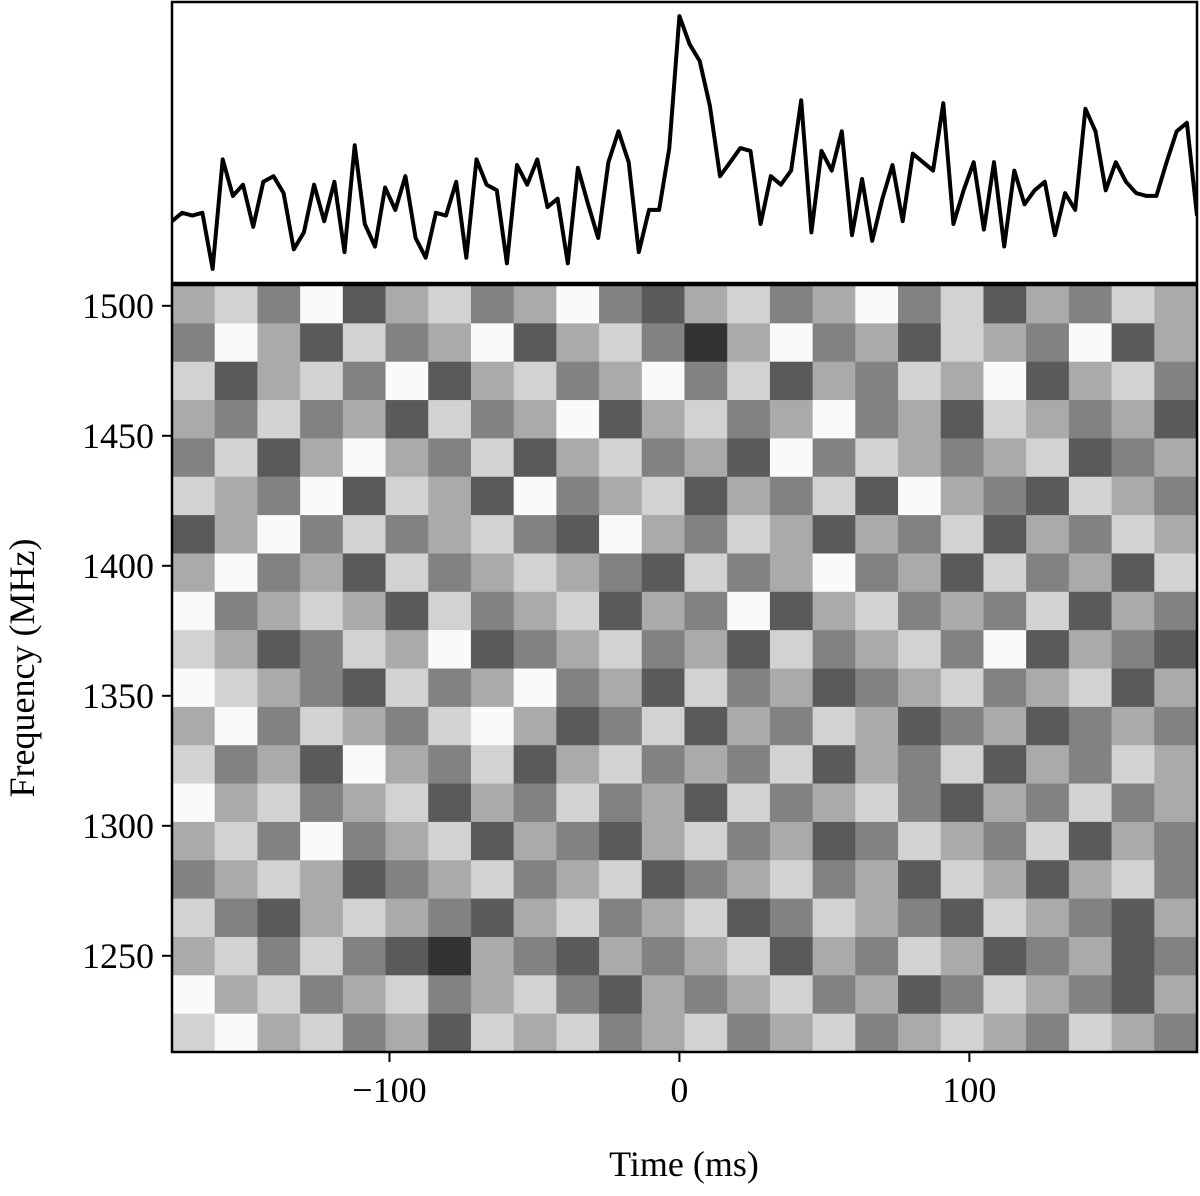 The height and width of the screenshot is (1196, 1200). I want to click on x-tick-label: 100, so click(969, 1090).